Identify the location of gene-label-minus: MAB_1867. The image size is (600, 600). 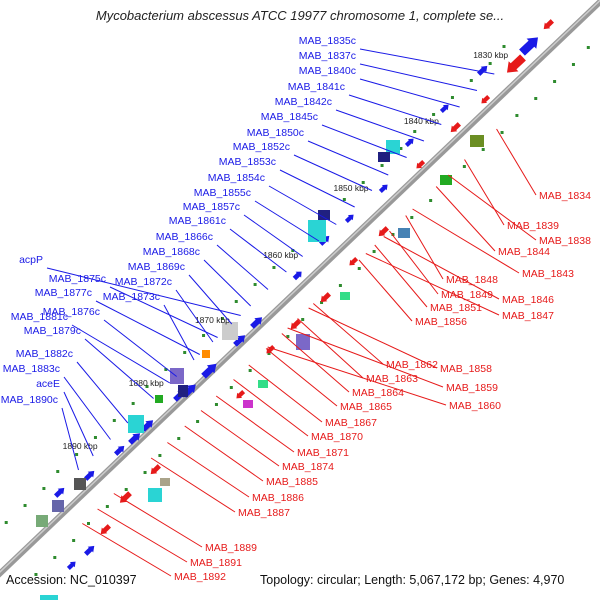
(351, 423).